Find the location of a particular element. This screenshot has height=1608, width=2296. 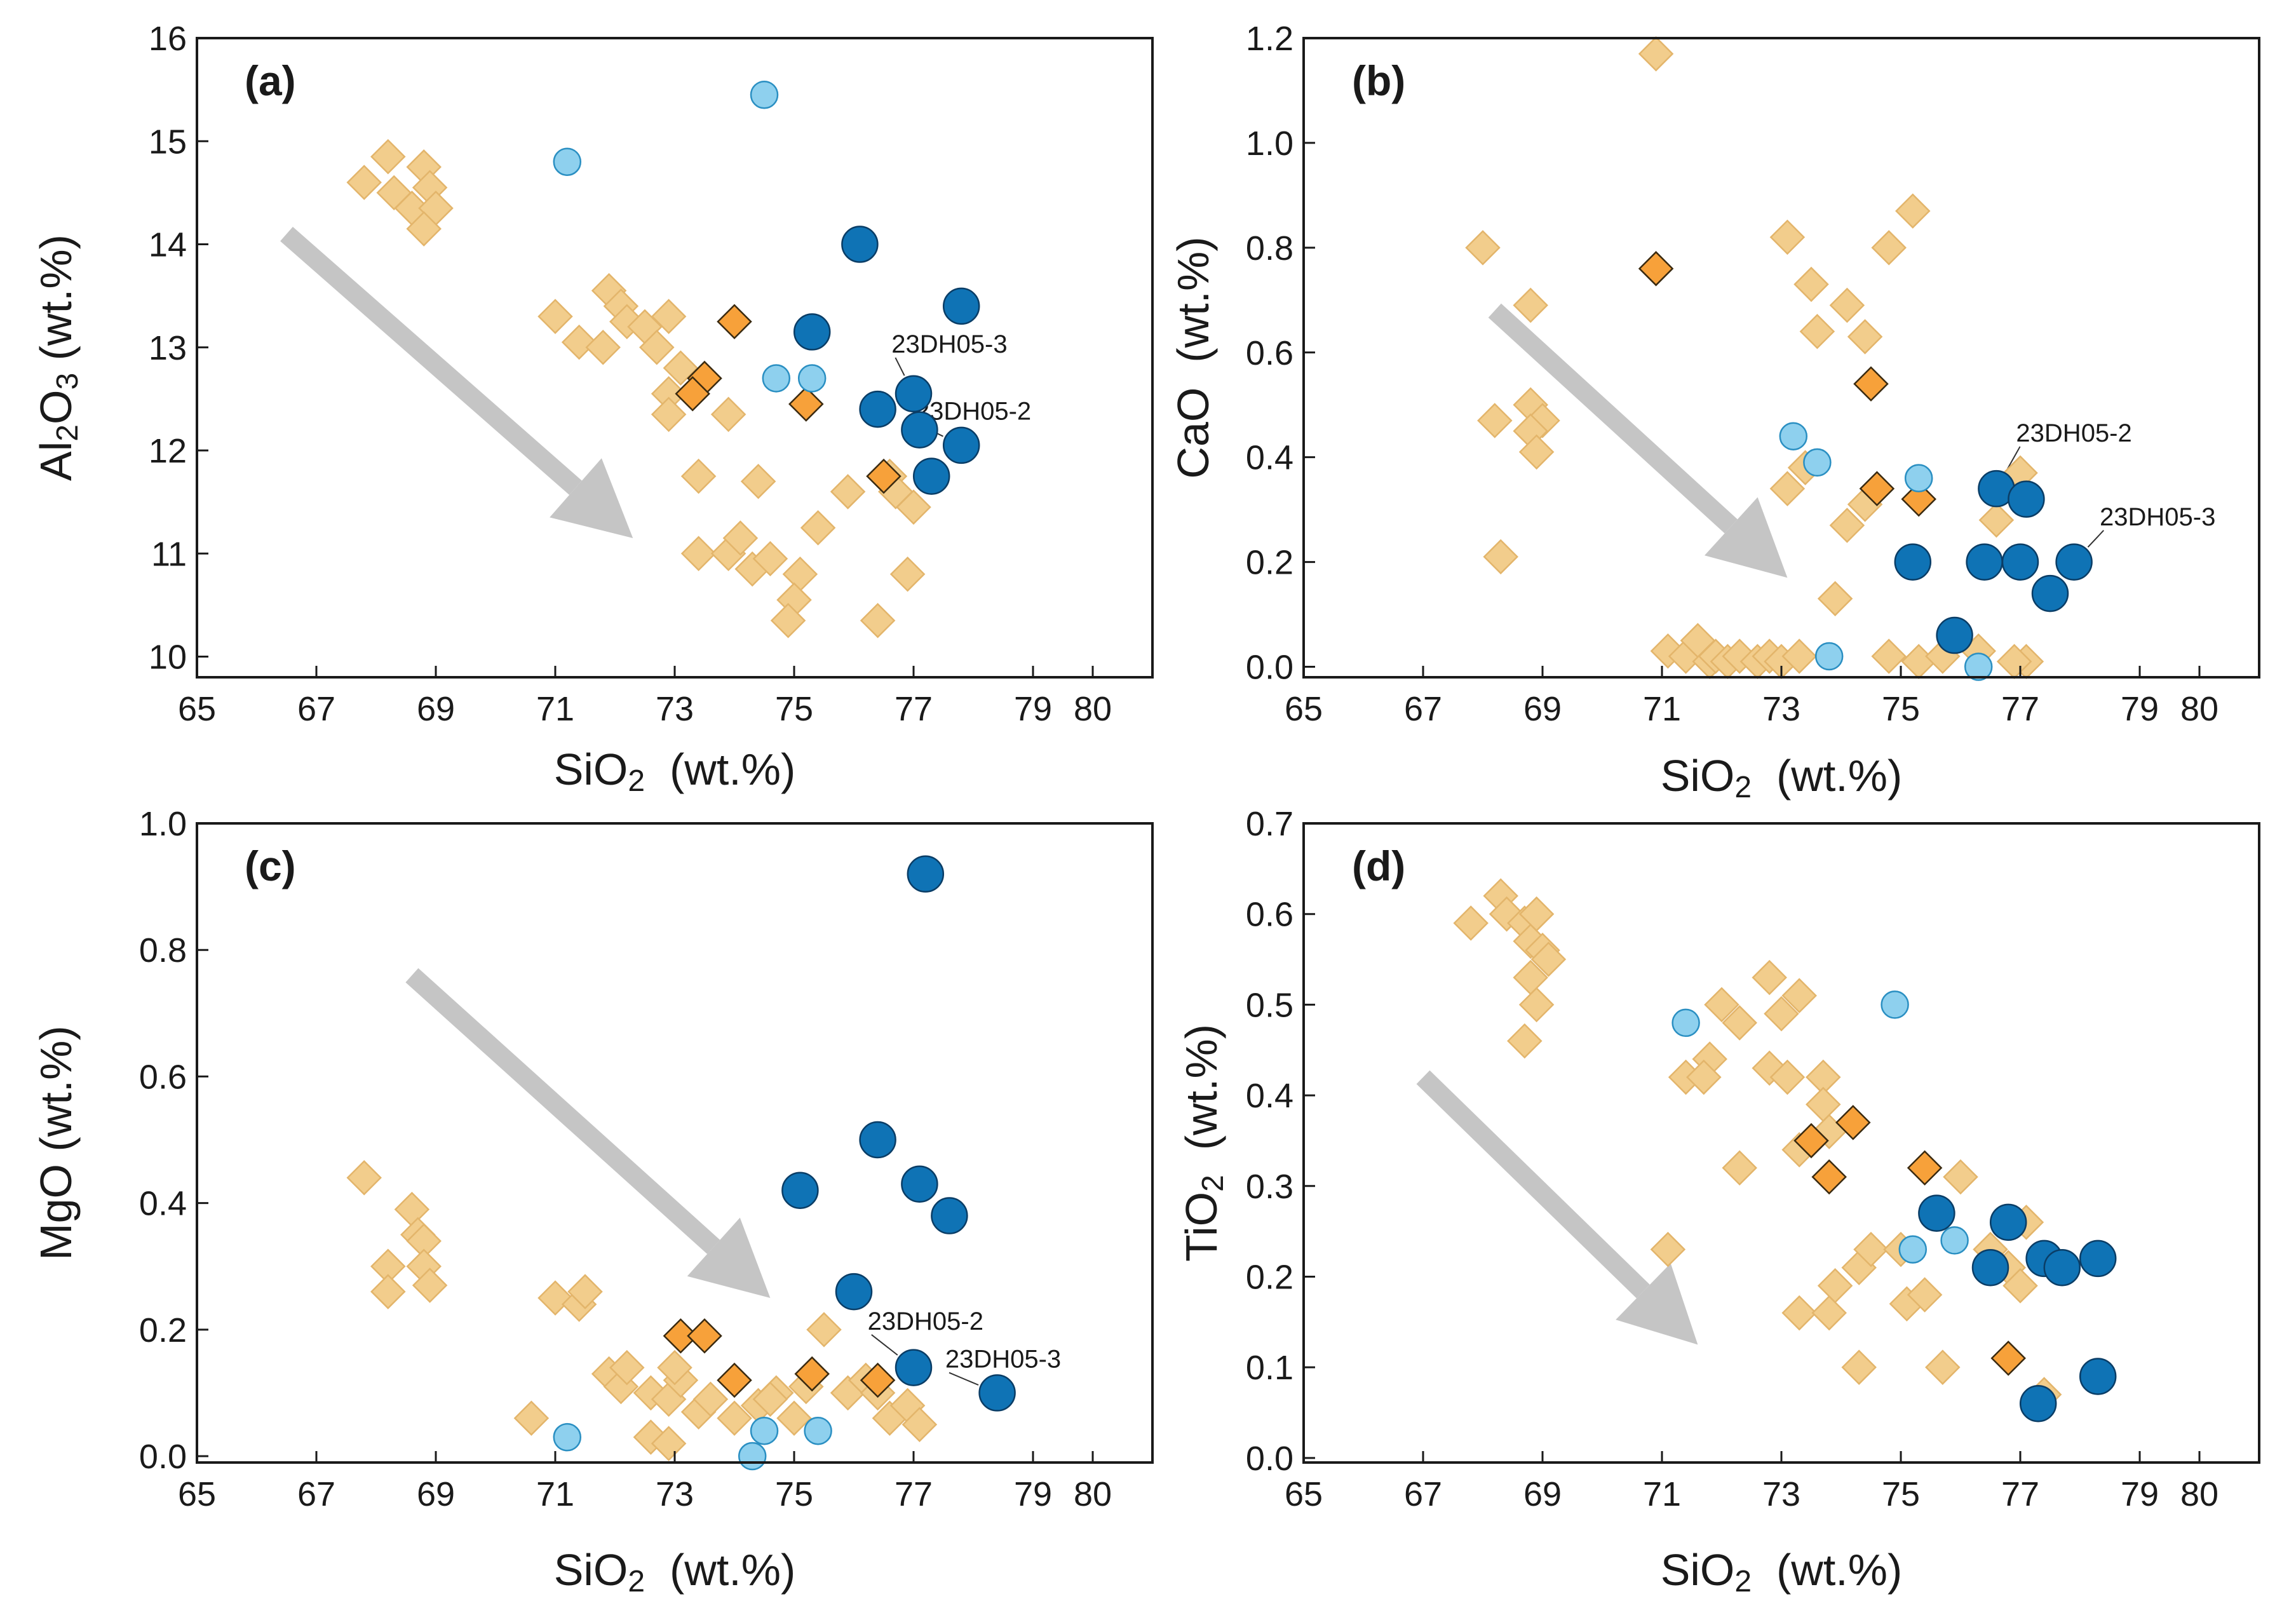

panel-a-y-ticks: 10 11 12 13 14 15 16 is located at coordinates (178, 348).